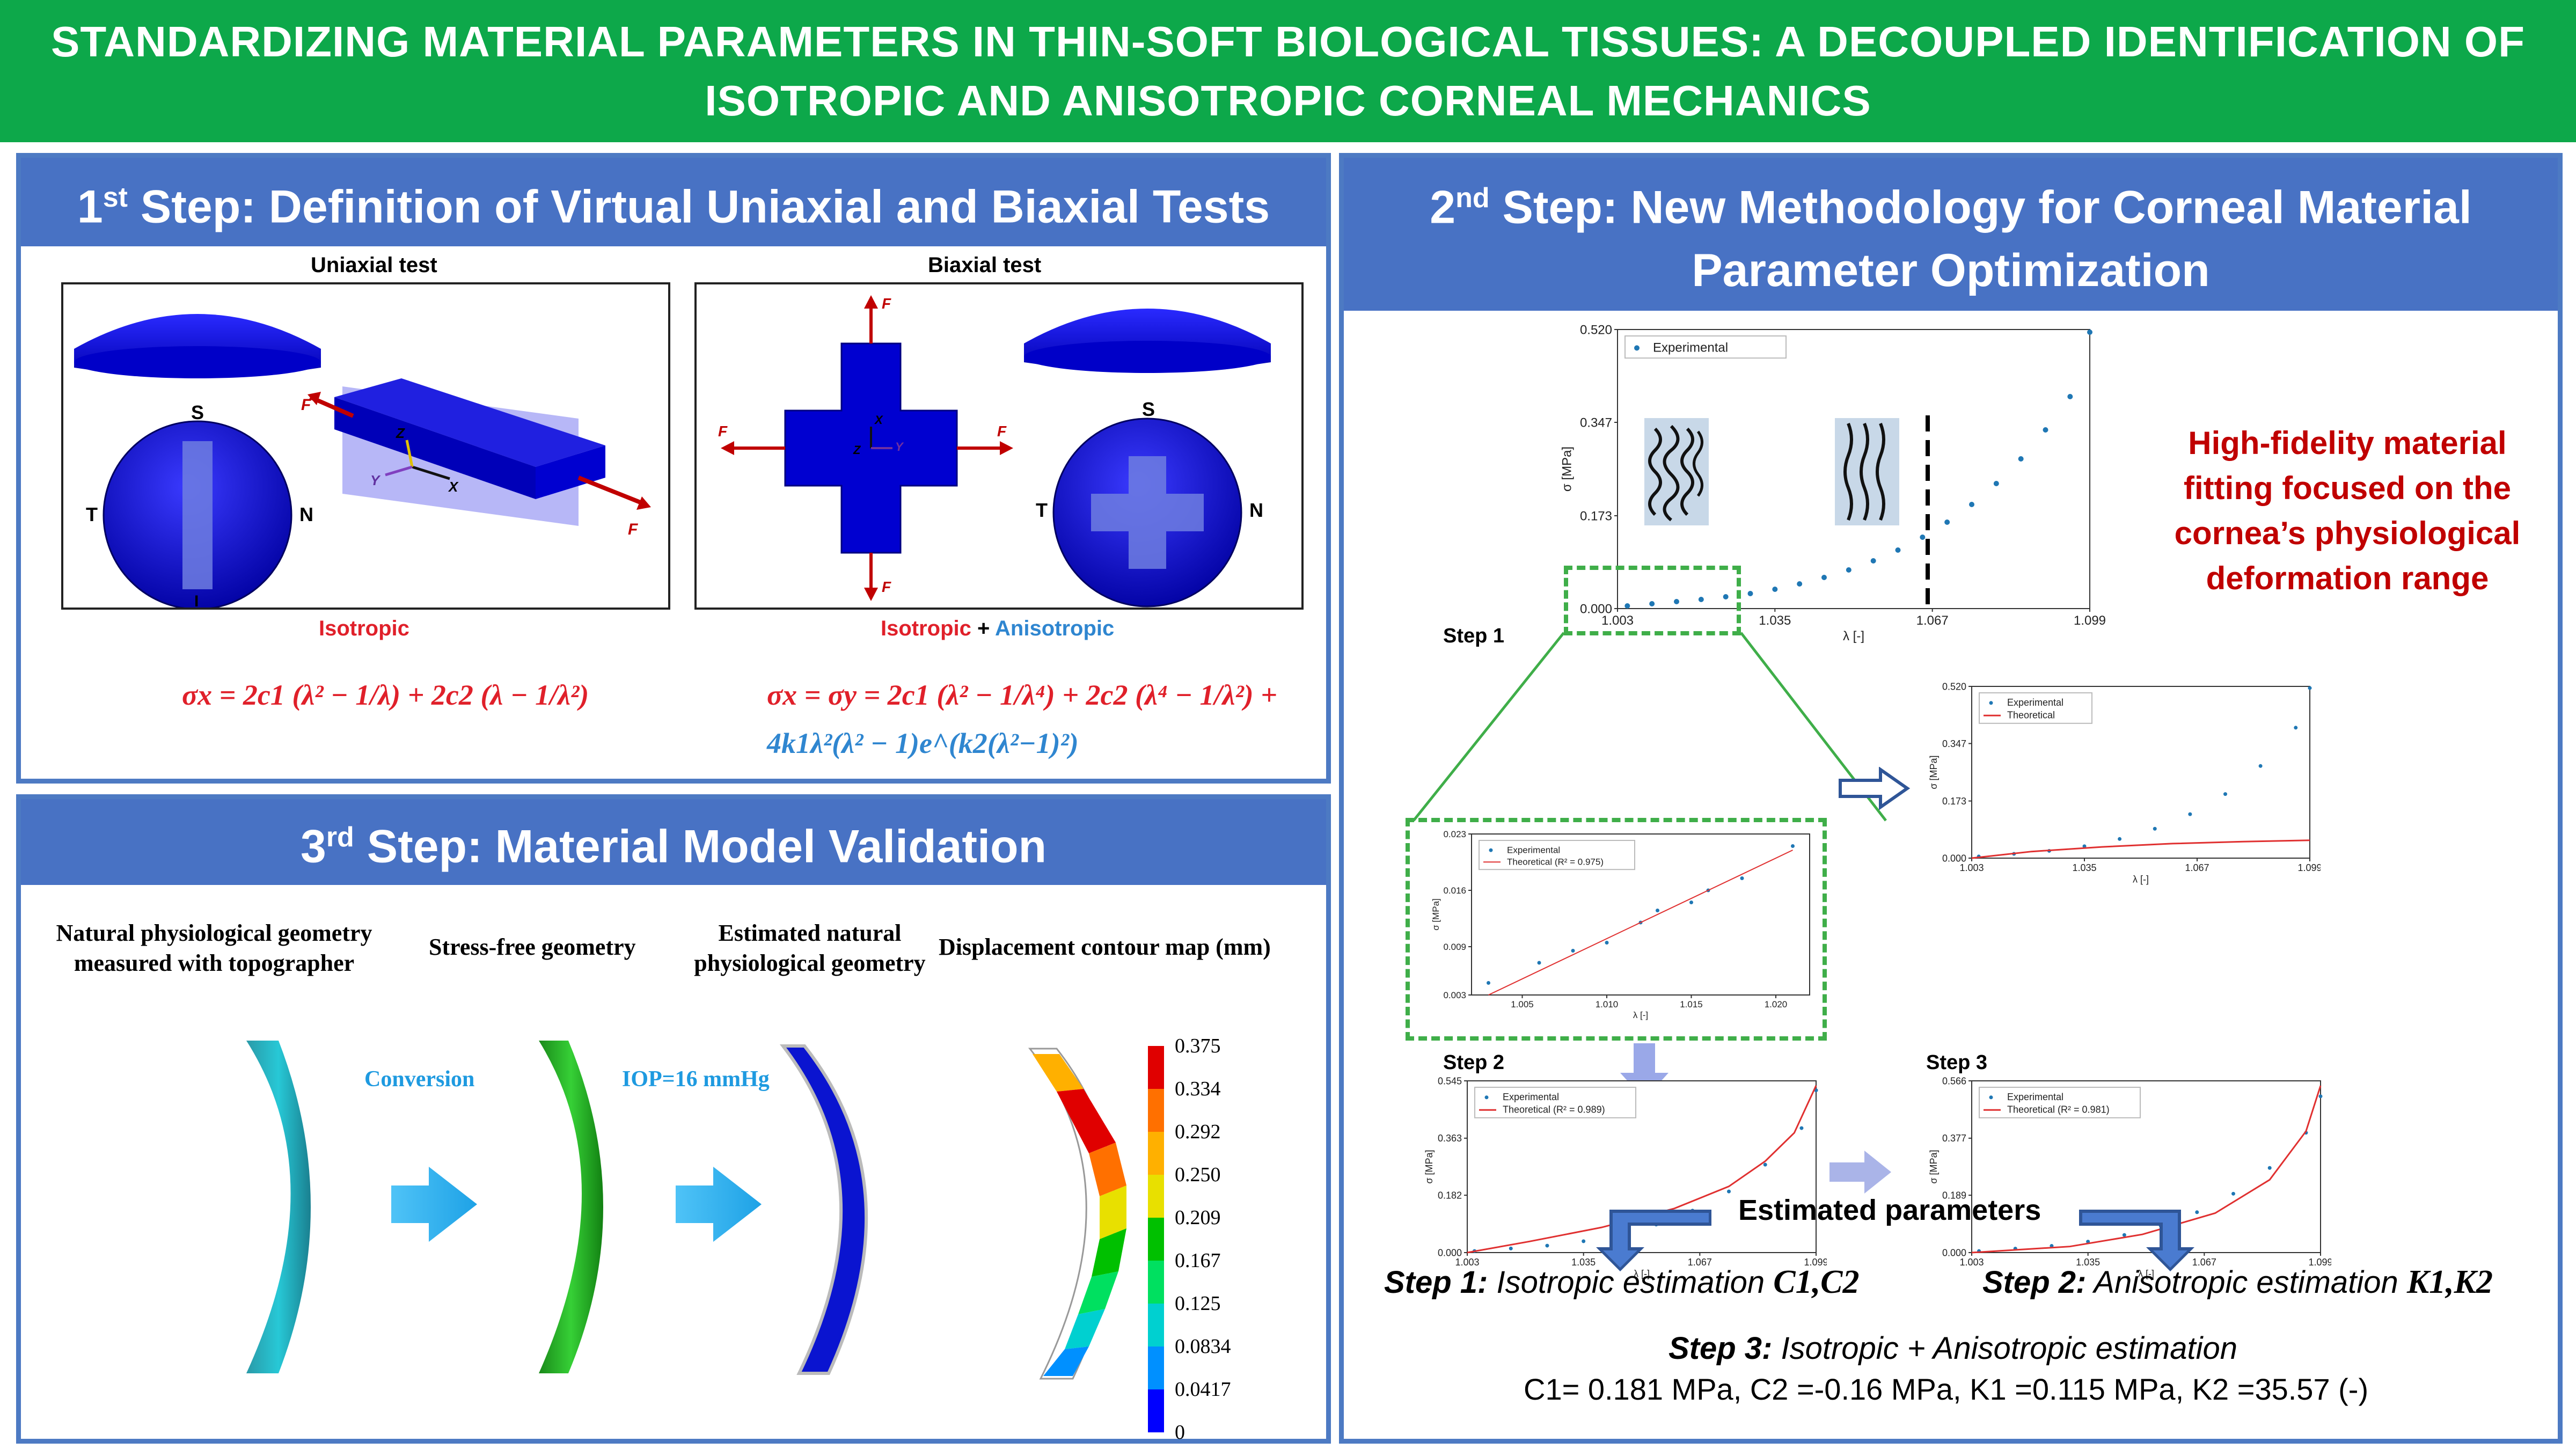 This screenshot has width=2576, height=1449. I want to click on biaxial-test-label: Biaxial test, so click(985, 265).